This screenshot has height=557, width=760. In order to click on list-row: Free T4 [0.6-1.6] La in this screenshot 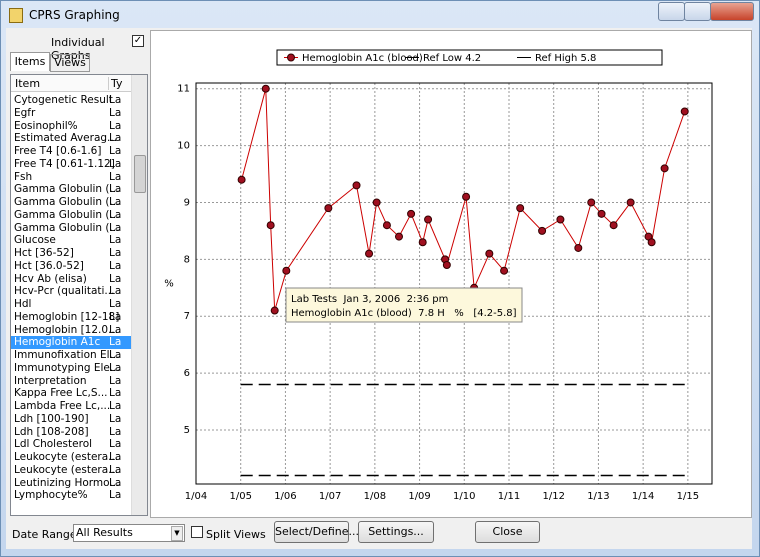, I will do `click(71, 151)`.